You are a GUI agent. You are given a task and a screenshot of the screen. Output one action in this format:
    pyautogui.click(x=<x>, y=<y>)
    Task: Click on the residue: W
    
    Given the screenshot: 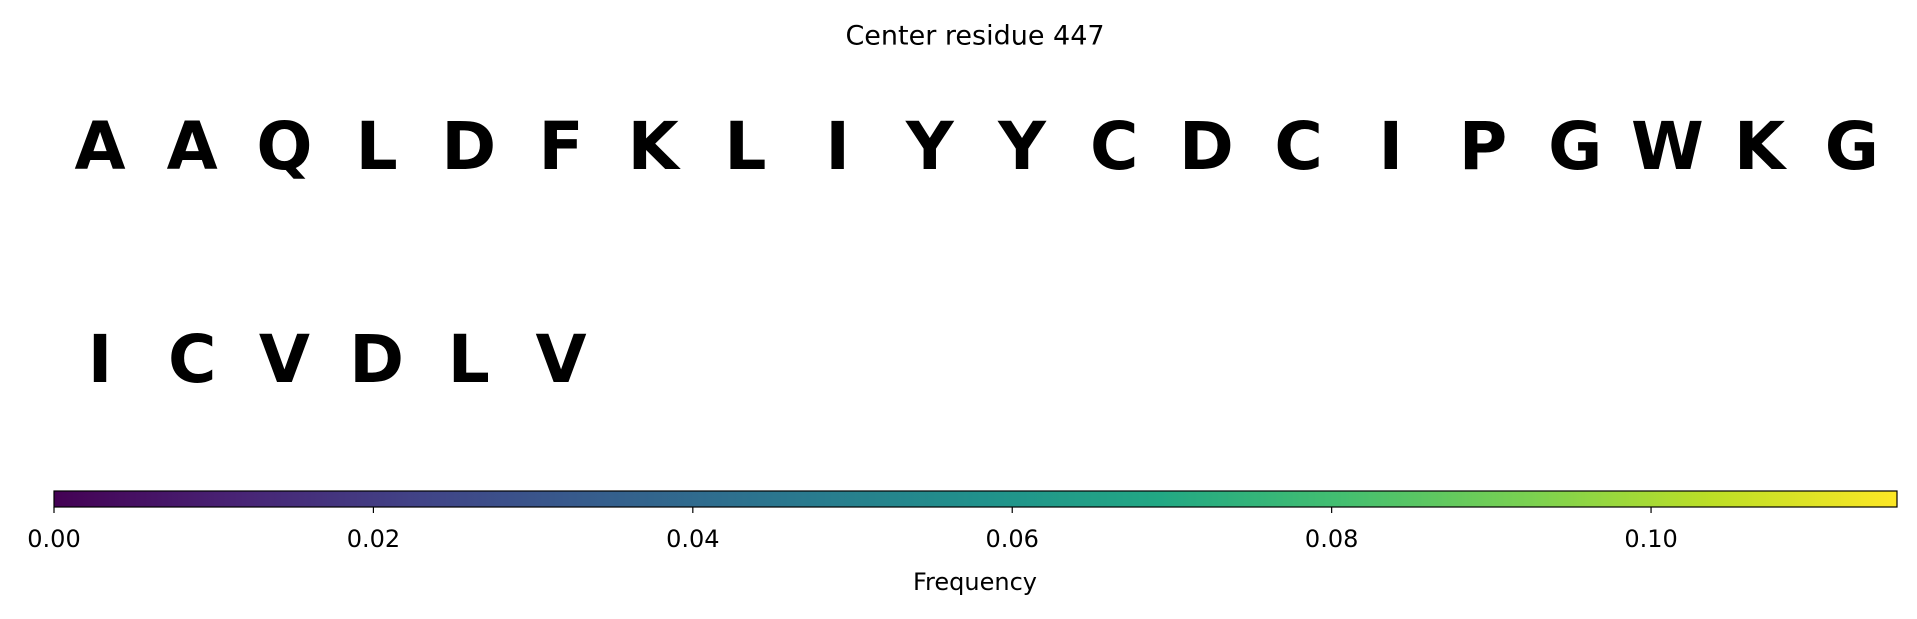 What is the action you would take?
    pyautogui.click(x=1667, y=146)
    